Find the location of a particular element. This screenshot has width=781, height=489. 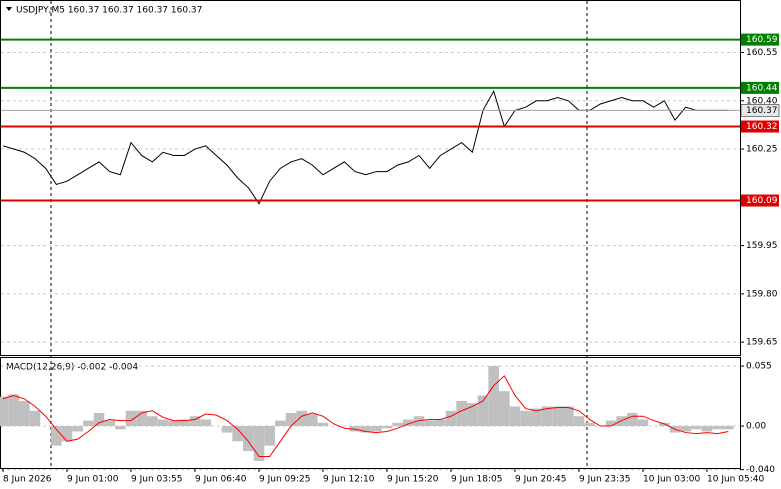

level-label: 160.44 is located at coordinates (762, 88).